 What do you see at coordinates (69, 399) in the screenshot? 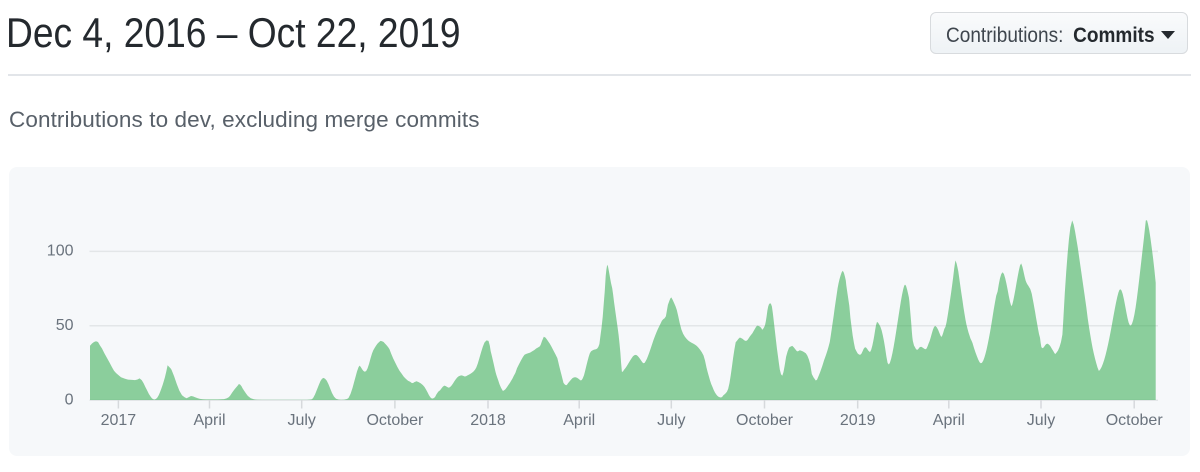
I see `svg-text: 0` at bounding box center [69, 399].